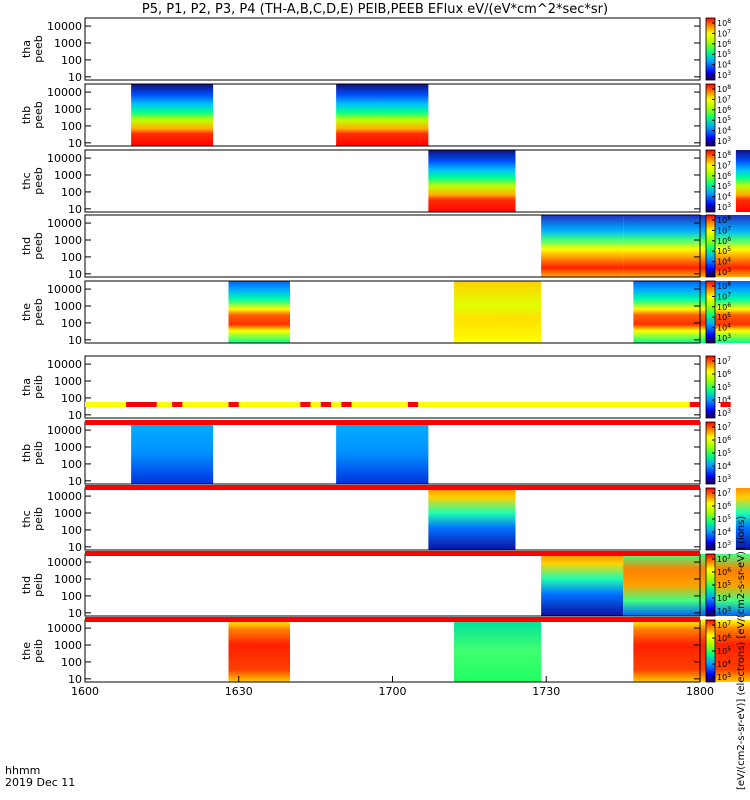 The width and height of the screenshot is (750, 800). What do you see at coordinates (26, 312) in the screenshot?
I see `panel-probe-label: the` at bounding box center [26, 312].